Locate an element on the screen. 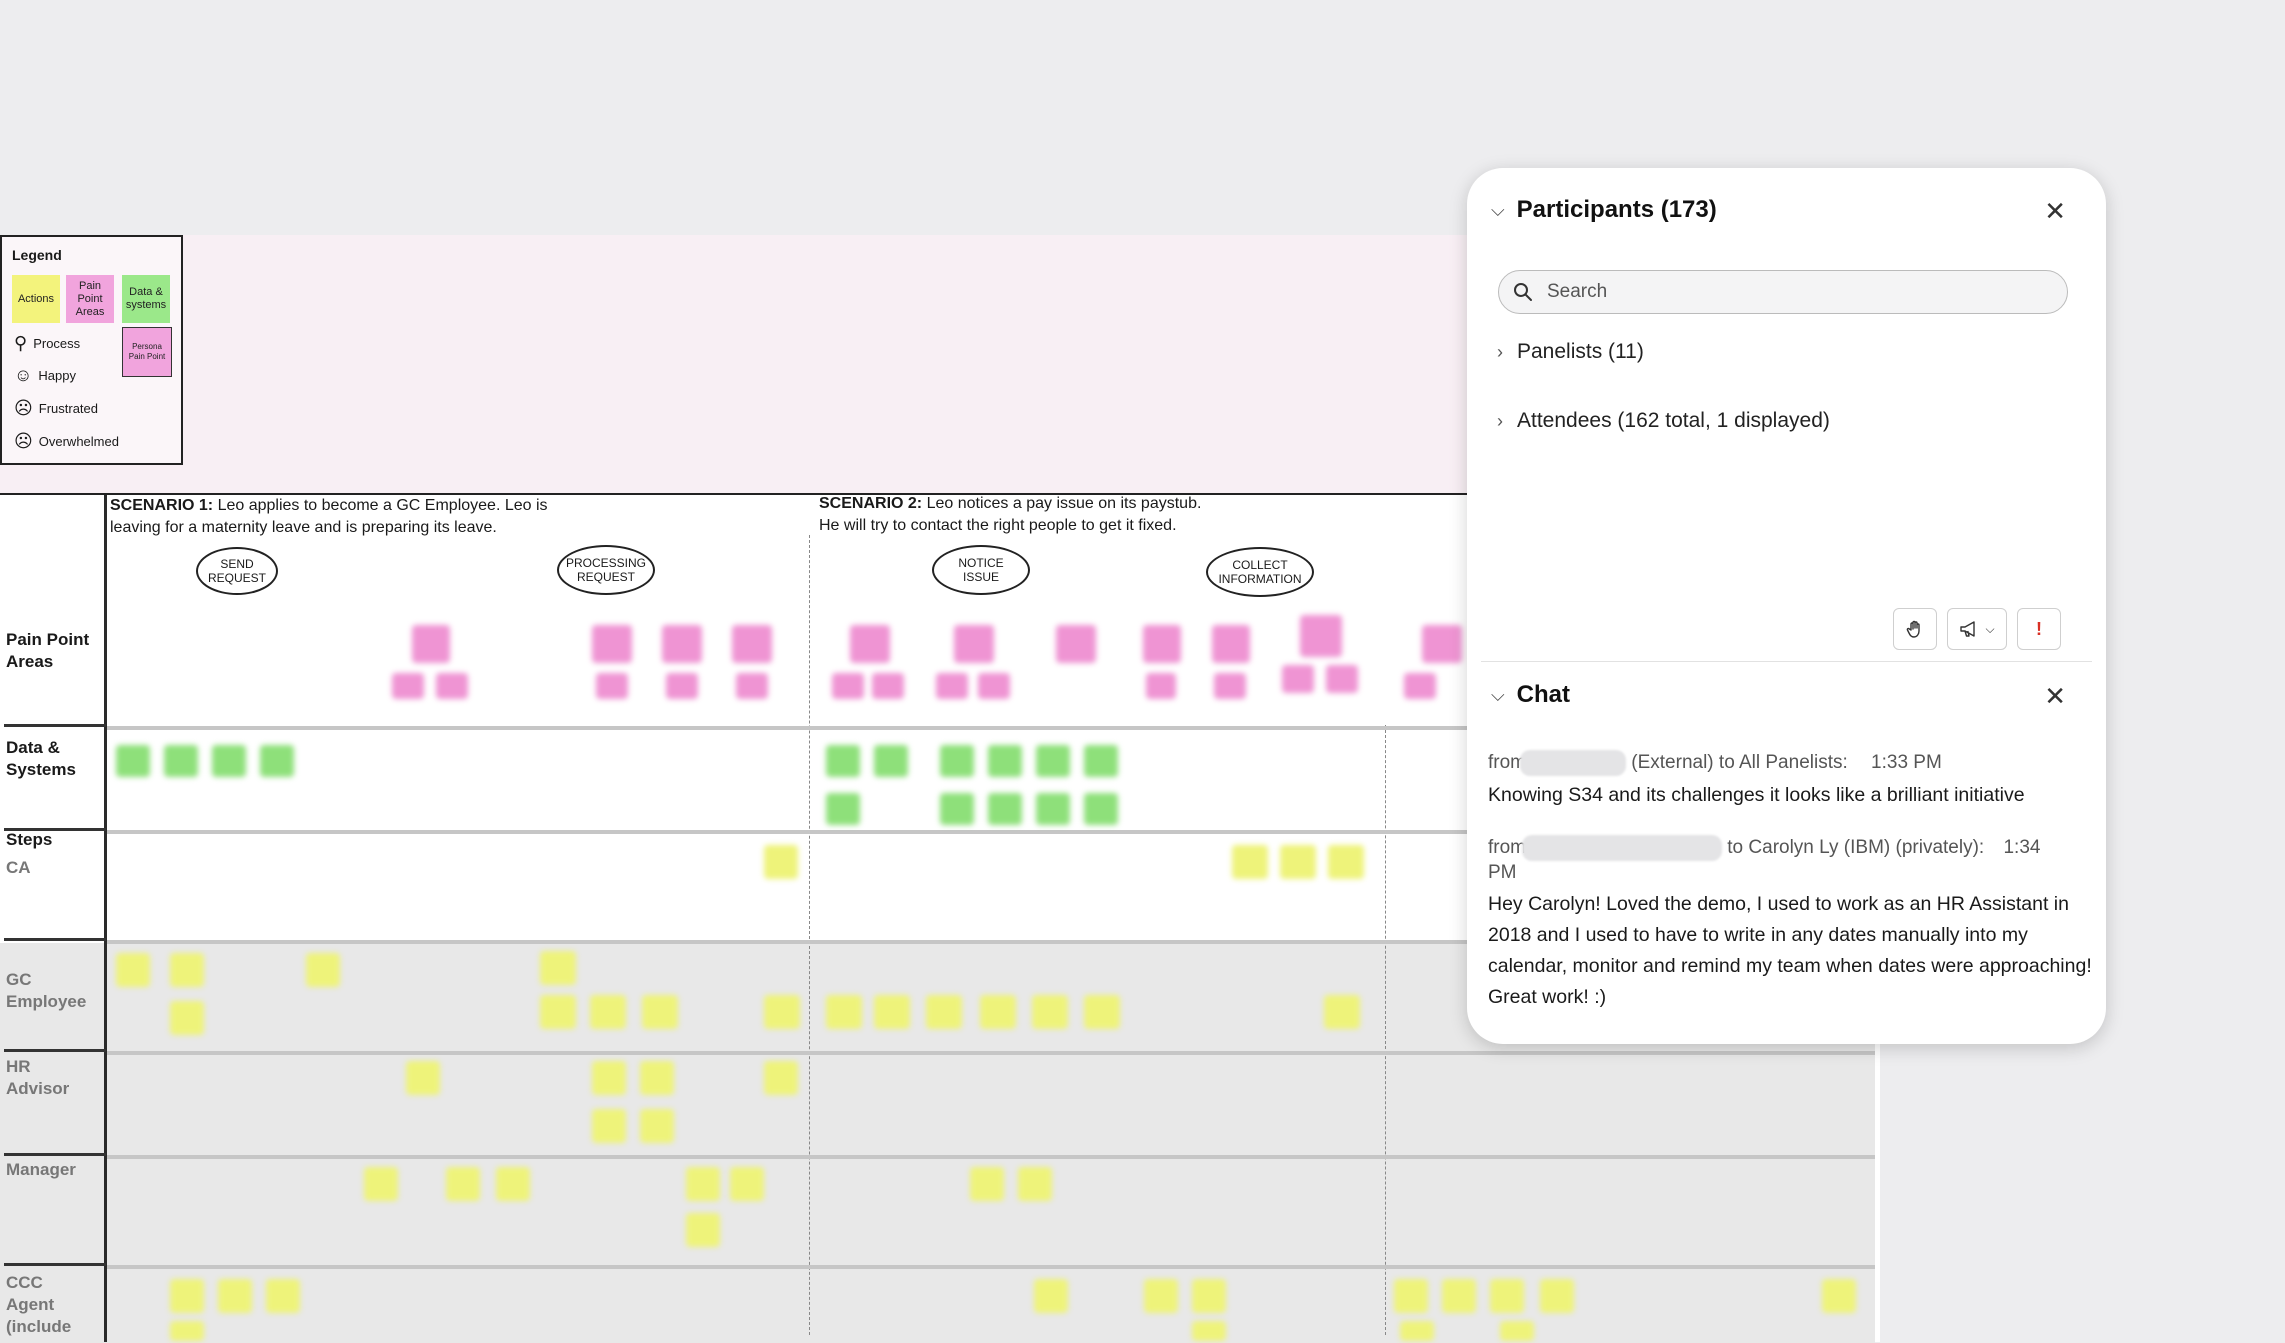 This screenshot has height=1343, width=2285. panelists-group: › Panelists (11) is located at coordinates (1570, 352).